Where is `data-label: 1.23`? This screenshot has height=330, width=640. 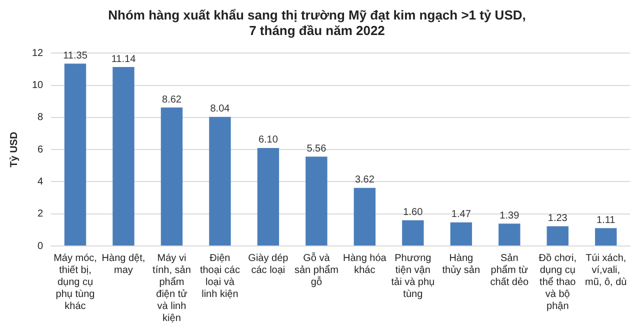
data-label: 1.23 is located at coordinates (558, 218).